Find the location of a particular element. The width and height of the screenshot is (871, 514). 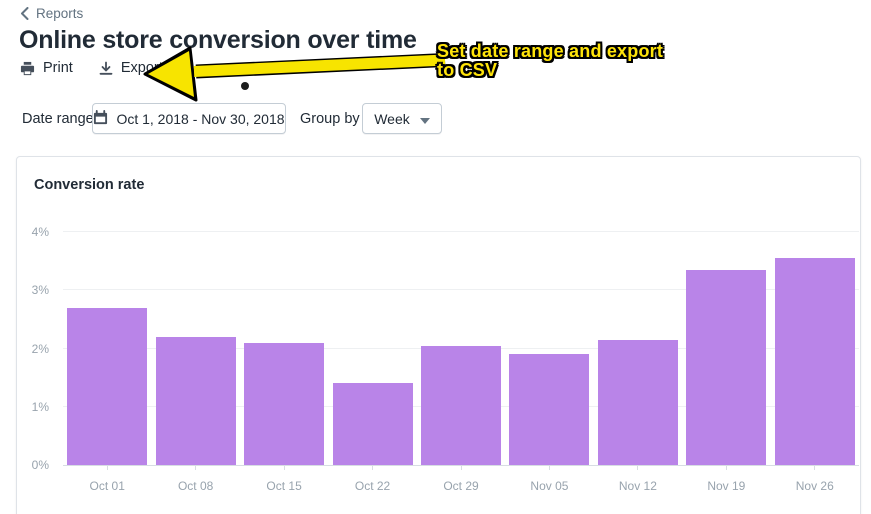

breadcrumb-reports: Reports is located at coordinates (51, 13).